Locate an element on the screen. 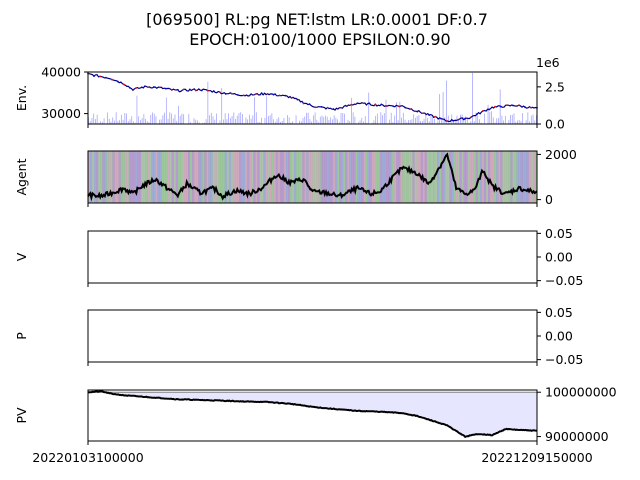 This screenshot has width=640, height=480. p-right-tick-label: 0.00 is located at coordinates (559, 336).